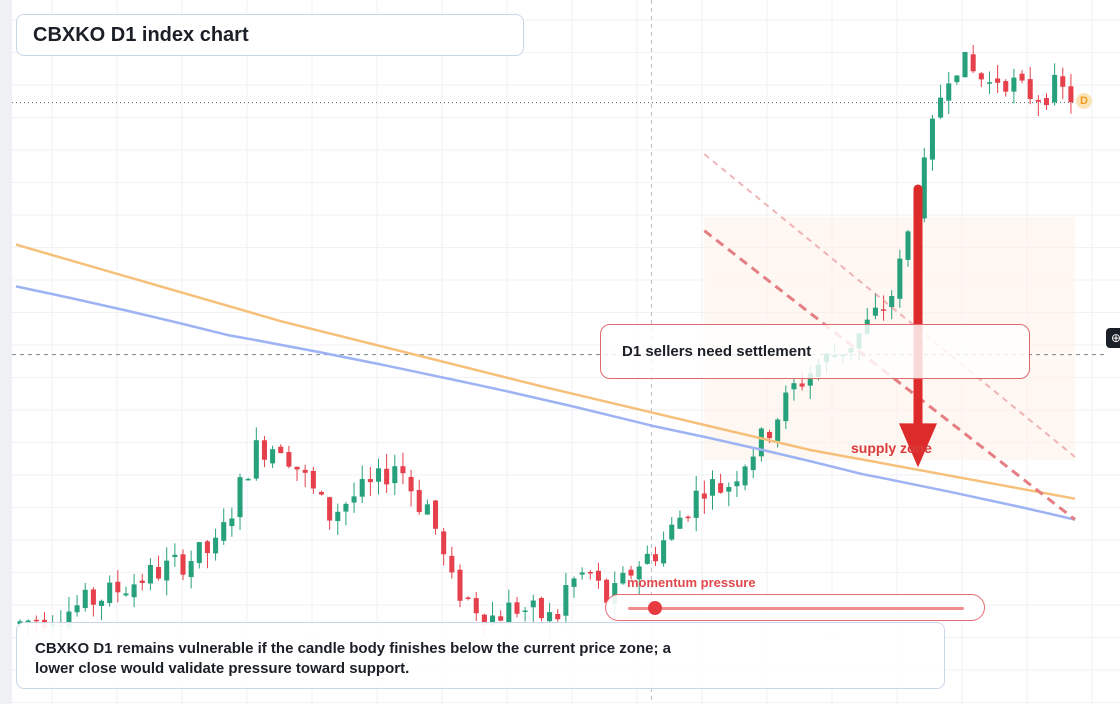 This screenshot has height=704, width=1120. I want to click on momentum-track, so click(796, 608).